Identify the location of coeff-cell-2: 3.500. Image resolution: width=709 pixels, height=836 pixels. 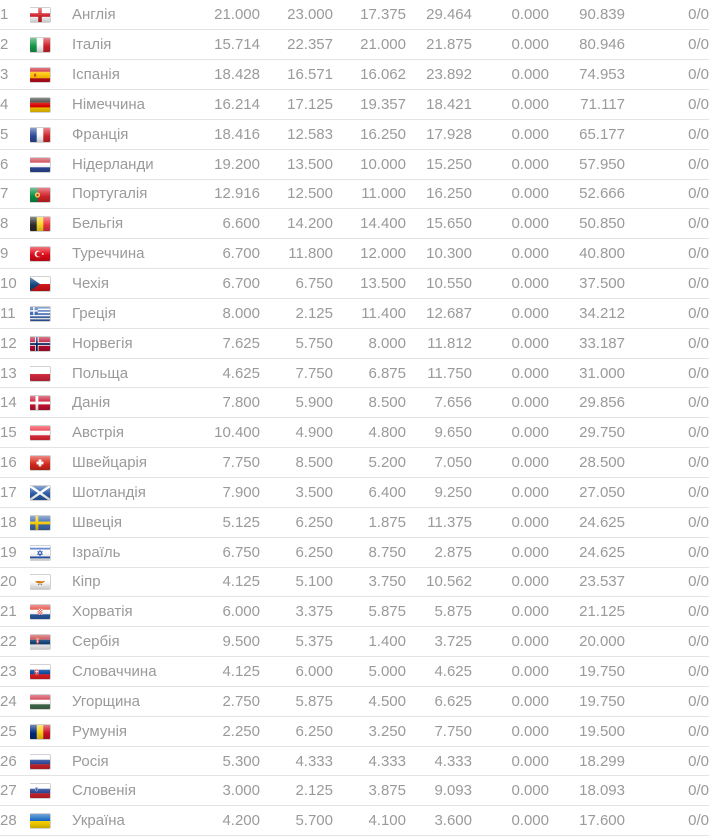
(296, 492).